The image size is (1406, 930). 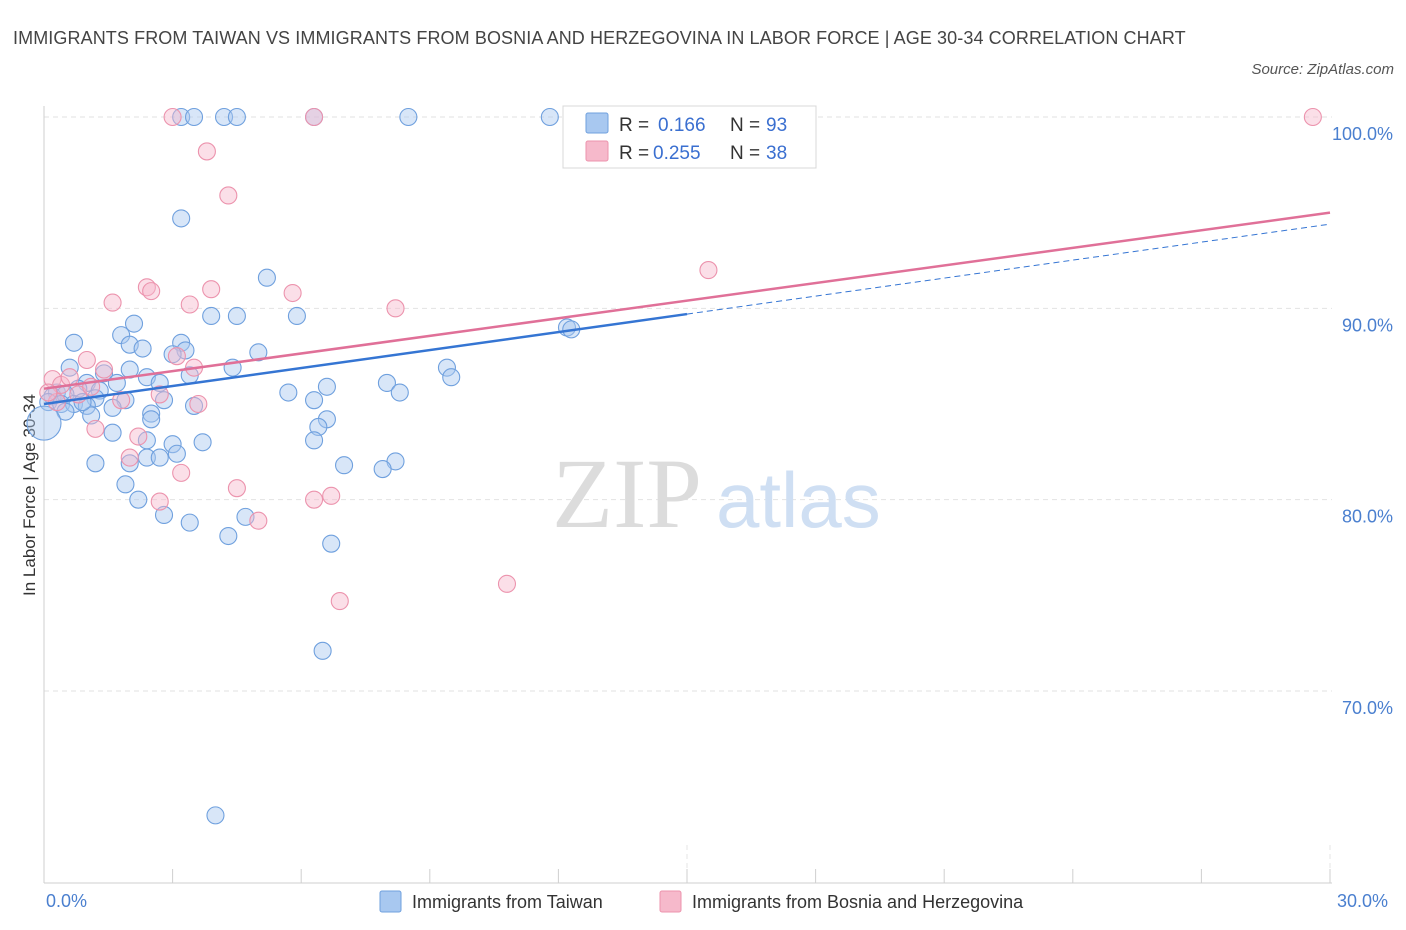 What do you see at coordinates (507, 902) in the screenshot?
I see `legend-label-taiwan: Immigrants from Taiwan` at bounding box center [507, 902].